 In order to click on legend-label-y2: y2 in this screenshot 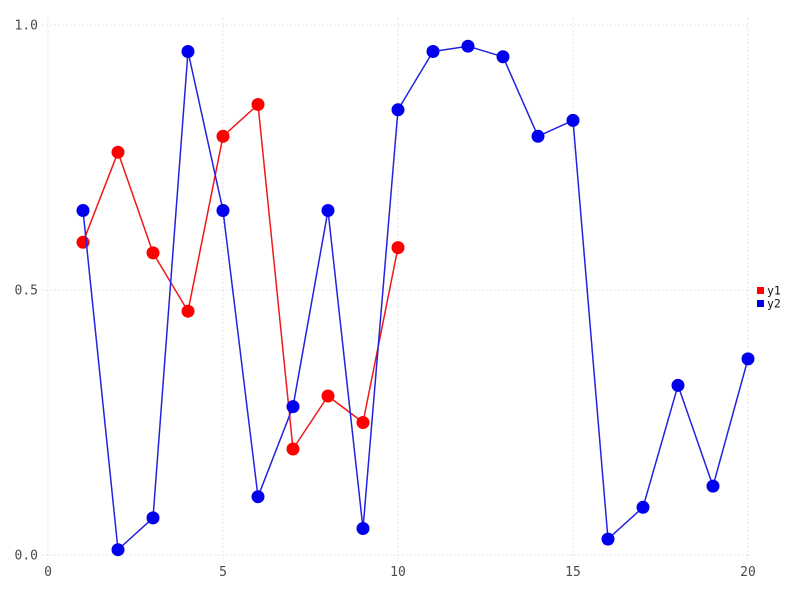, I will do `click(774, 304)`.